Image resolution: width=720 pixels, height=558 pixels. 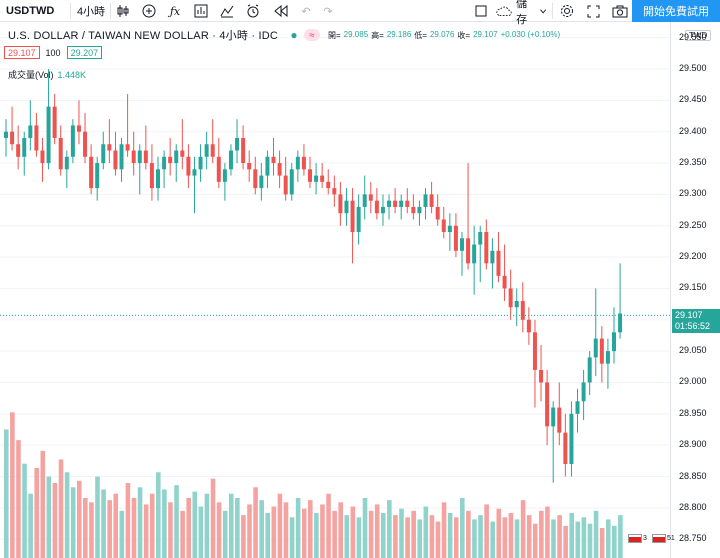 I want to click on save-button: 儲存, so click(x=521, y=13).